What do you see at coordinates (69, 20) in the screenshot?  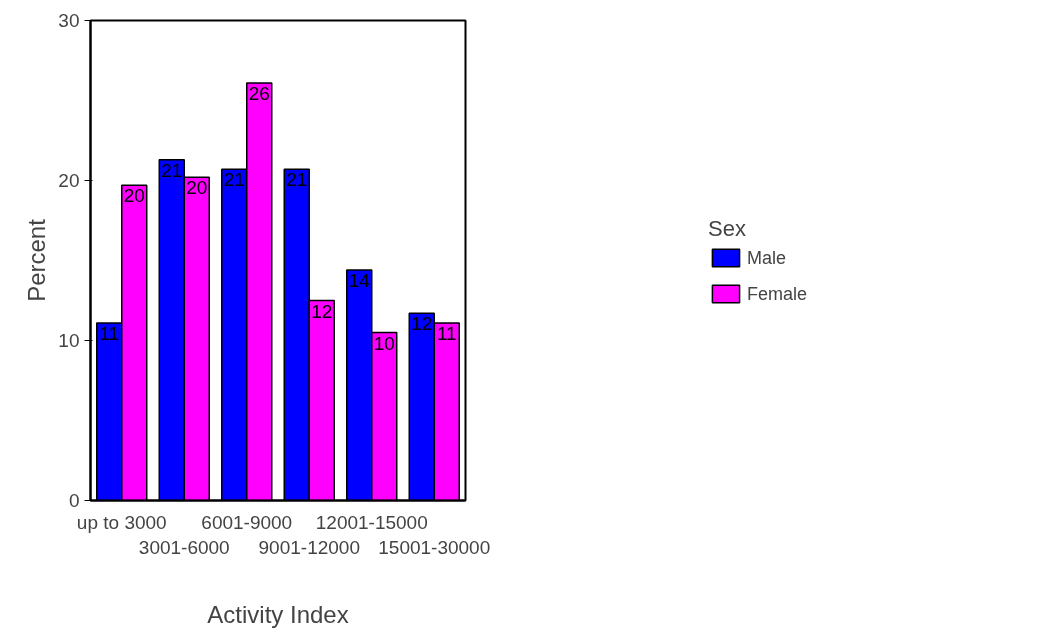 I see `y-tick-label: 30` at bounding box center [69, 20].